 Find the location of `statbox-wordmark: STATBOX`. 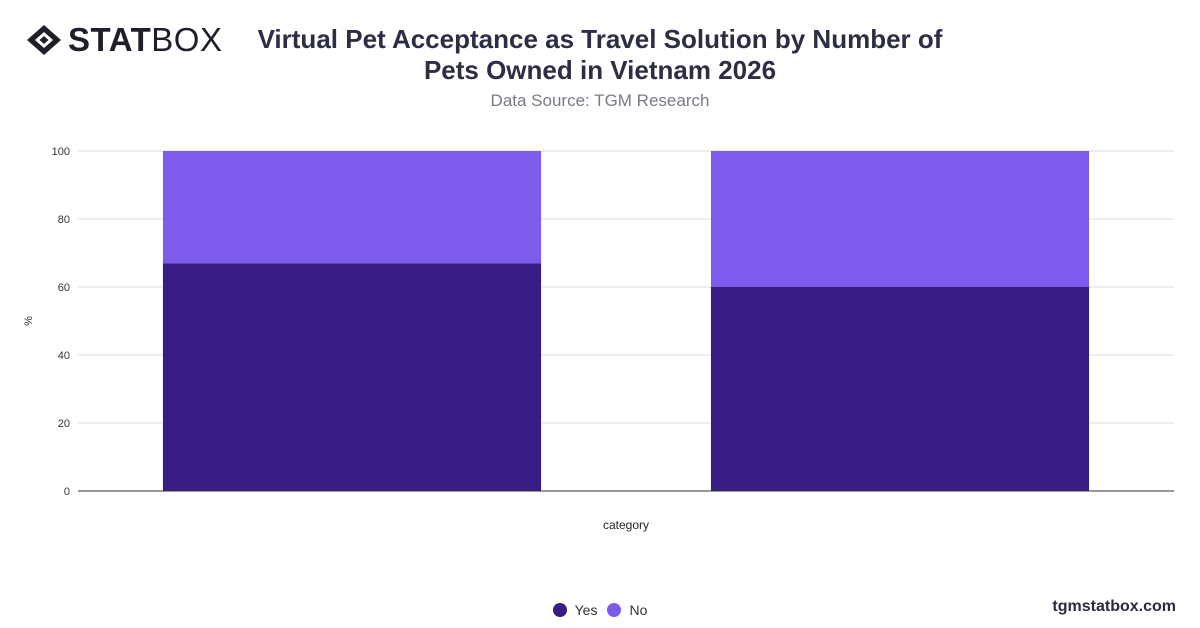

statbox-wordmark: STATBOX is located at coordinates (145, 40).